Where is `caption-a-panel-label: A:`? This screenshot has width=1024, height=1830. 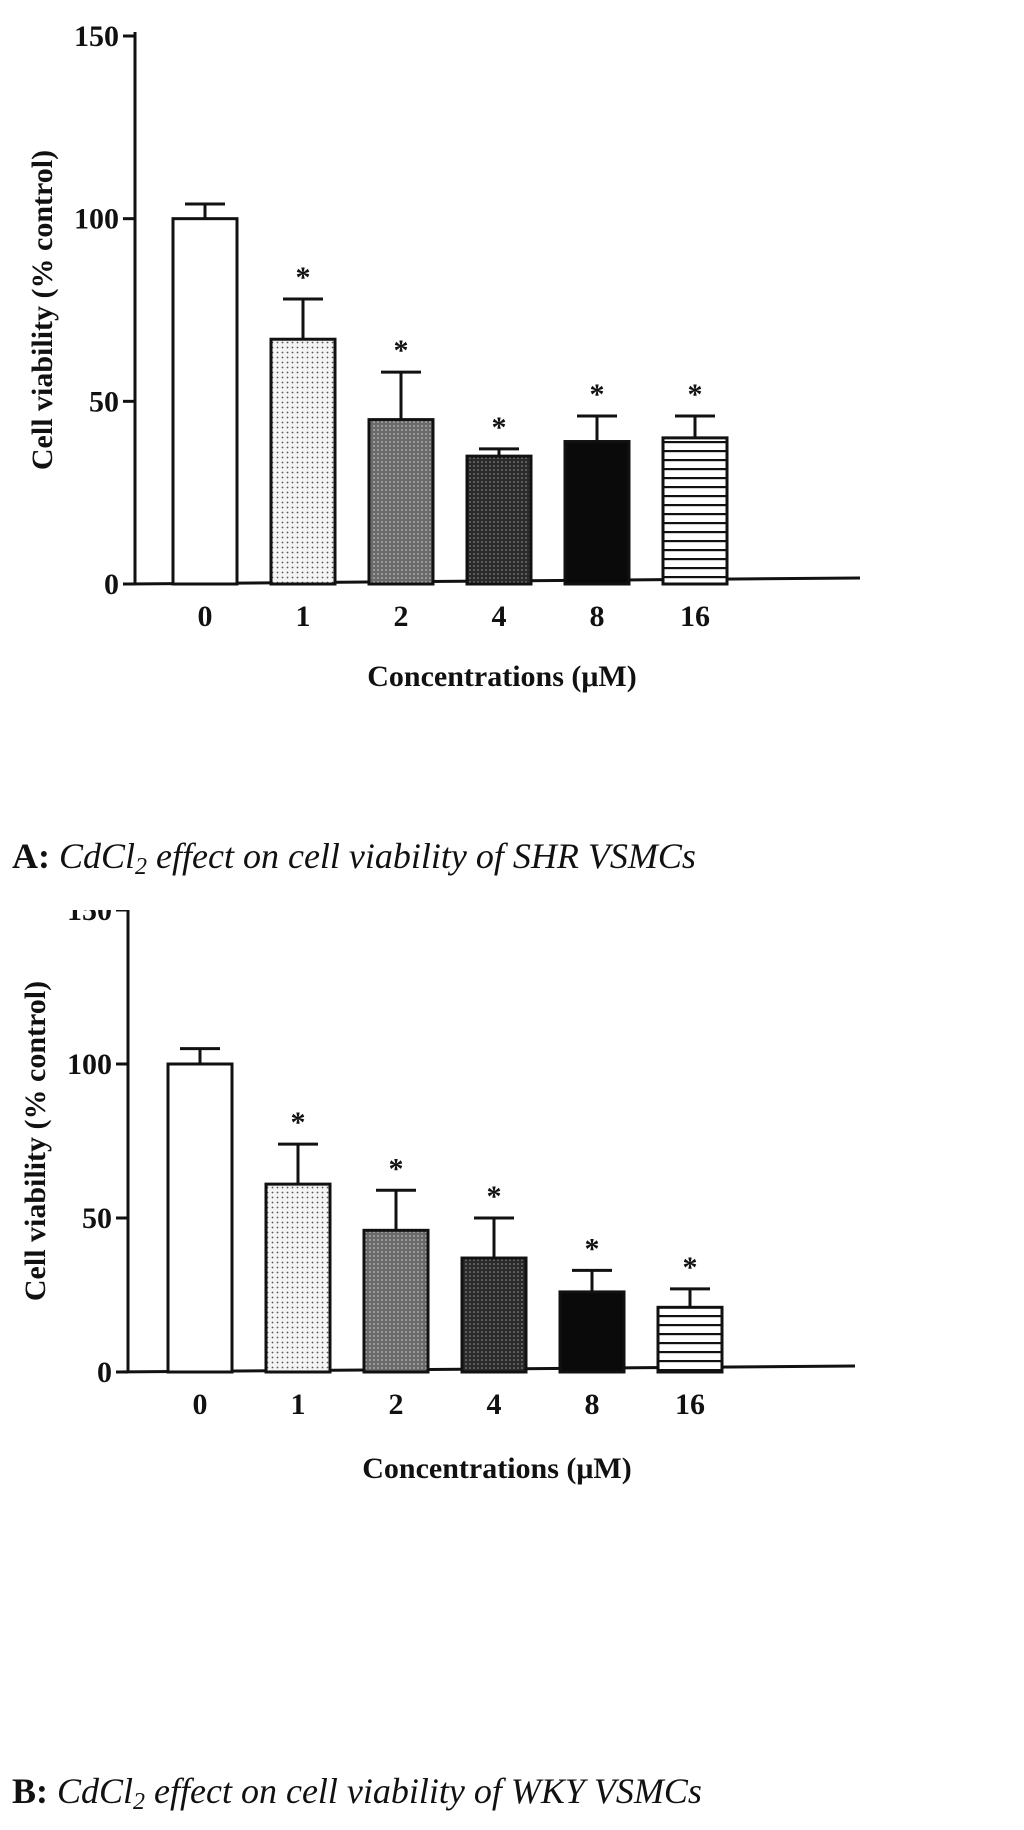 caption-a-panel-label: A: is located at coordinates (31, 856).